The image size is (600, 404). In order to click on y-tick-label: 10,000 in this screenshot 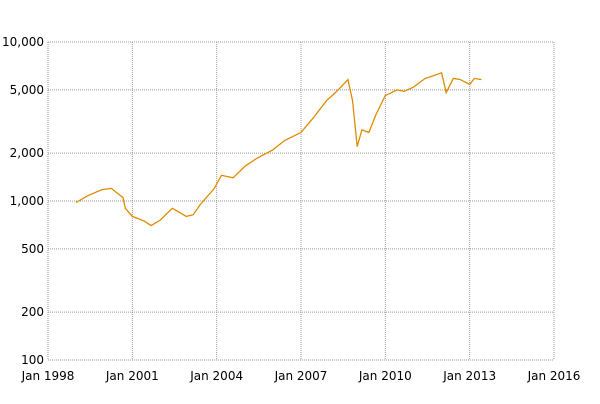, I will do `click(23, 42)`.